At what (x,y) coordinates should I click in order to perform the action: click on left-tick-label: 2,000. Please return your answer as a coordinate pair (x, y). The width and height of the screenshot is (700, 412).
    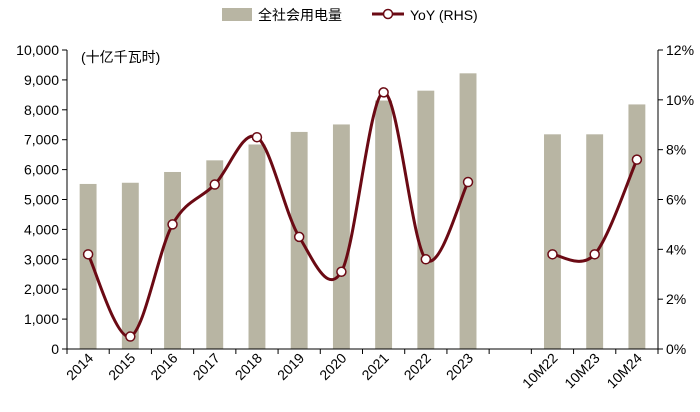
    Looking at the image, I should click on (41, 289).